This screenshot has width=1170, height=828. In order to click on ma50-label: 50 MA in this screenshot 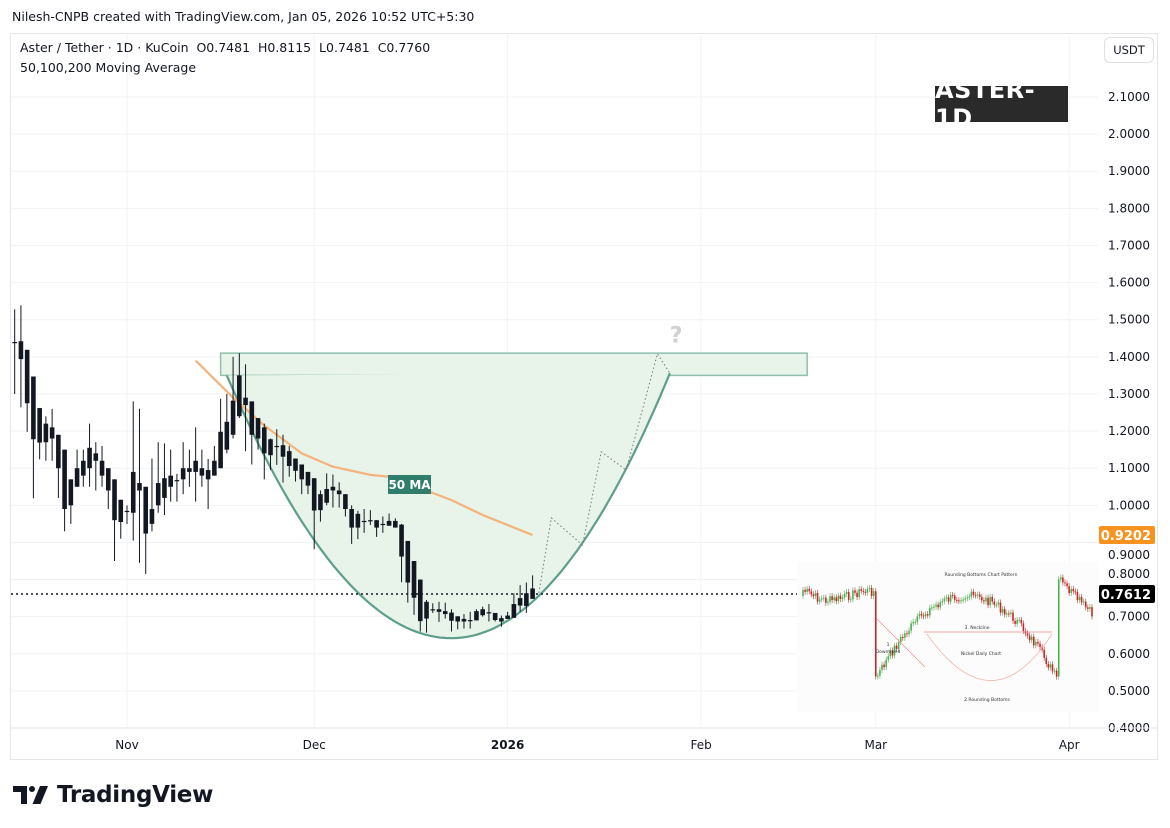, I will do `click(409, 484)`.